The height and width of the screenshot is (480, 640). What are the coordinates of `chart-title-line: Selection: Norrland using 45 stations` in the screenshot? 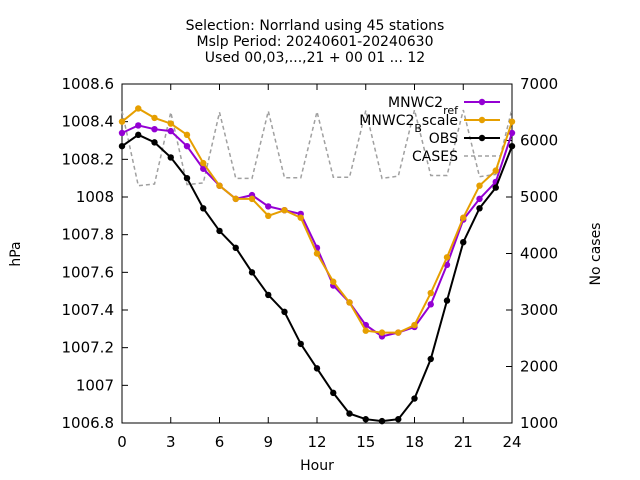 It's located at (315, 26).